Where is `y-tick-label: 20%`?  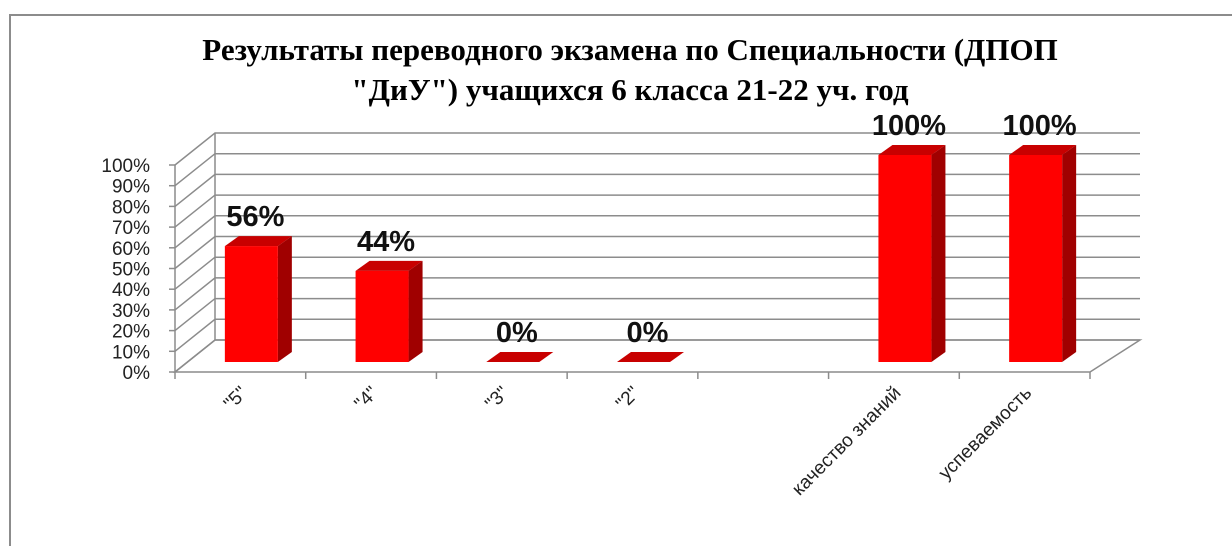 y-tick-label: 20% is located at coordinates (131, 332).